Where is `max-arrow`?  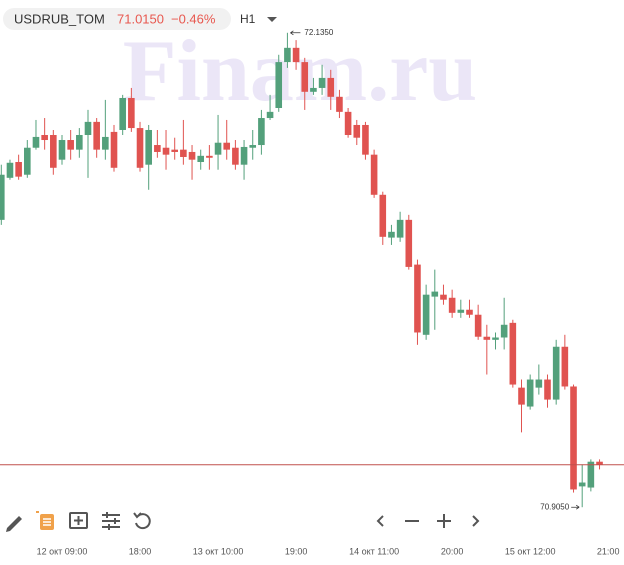 max-arrow is located at coordinates (295, 33).